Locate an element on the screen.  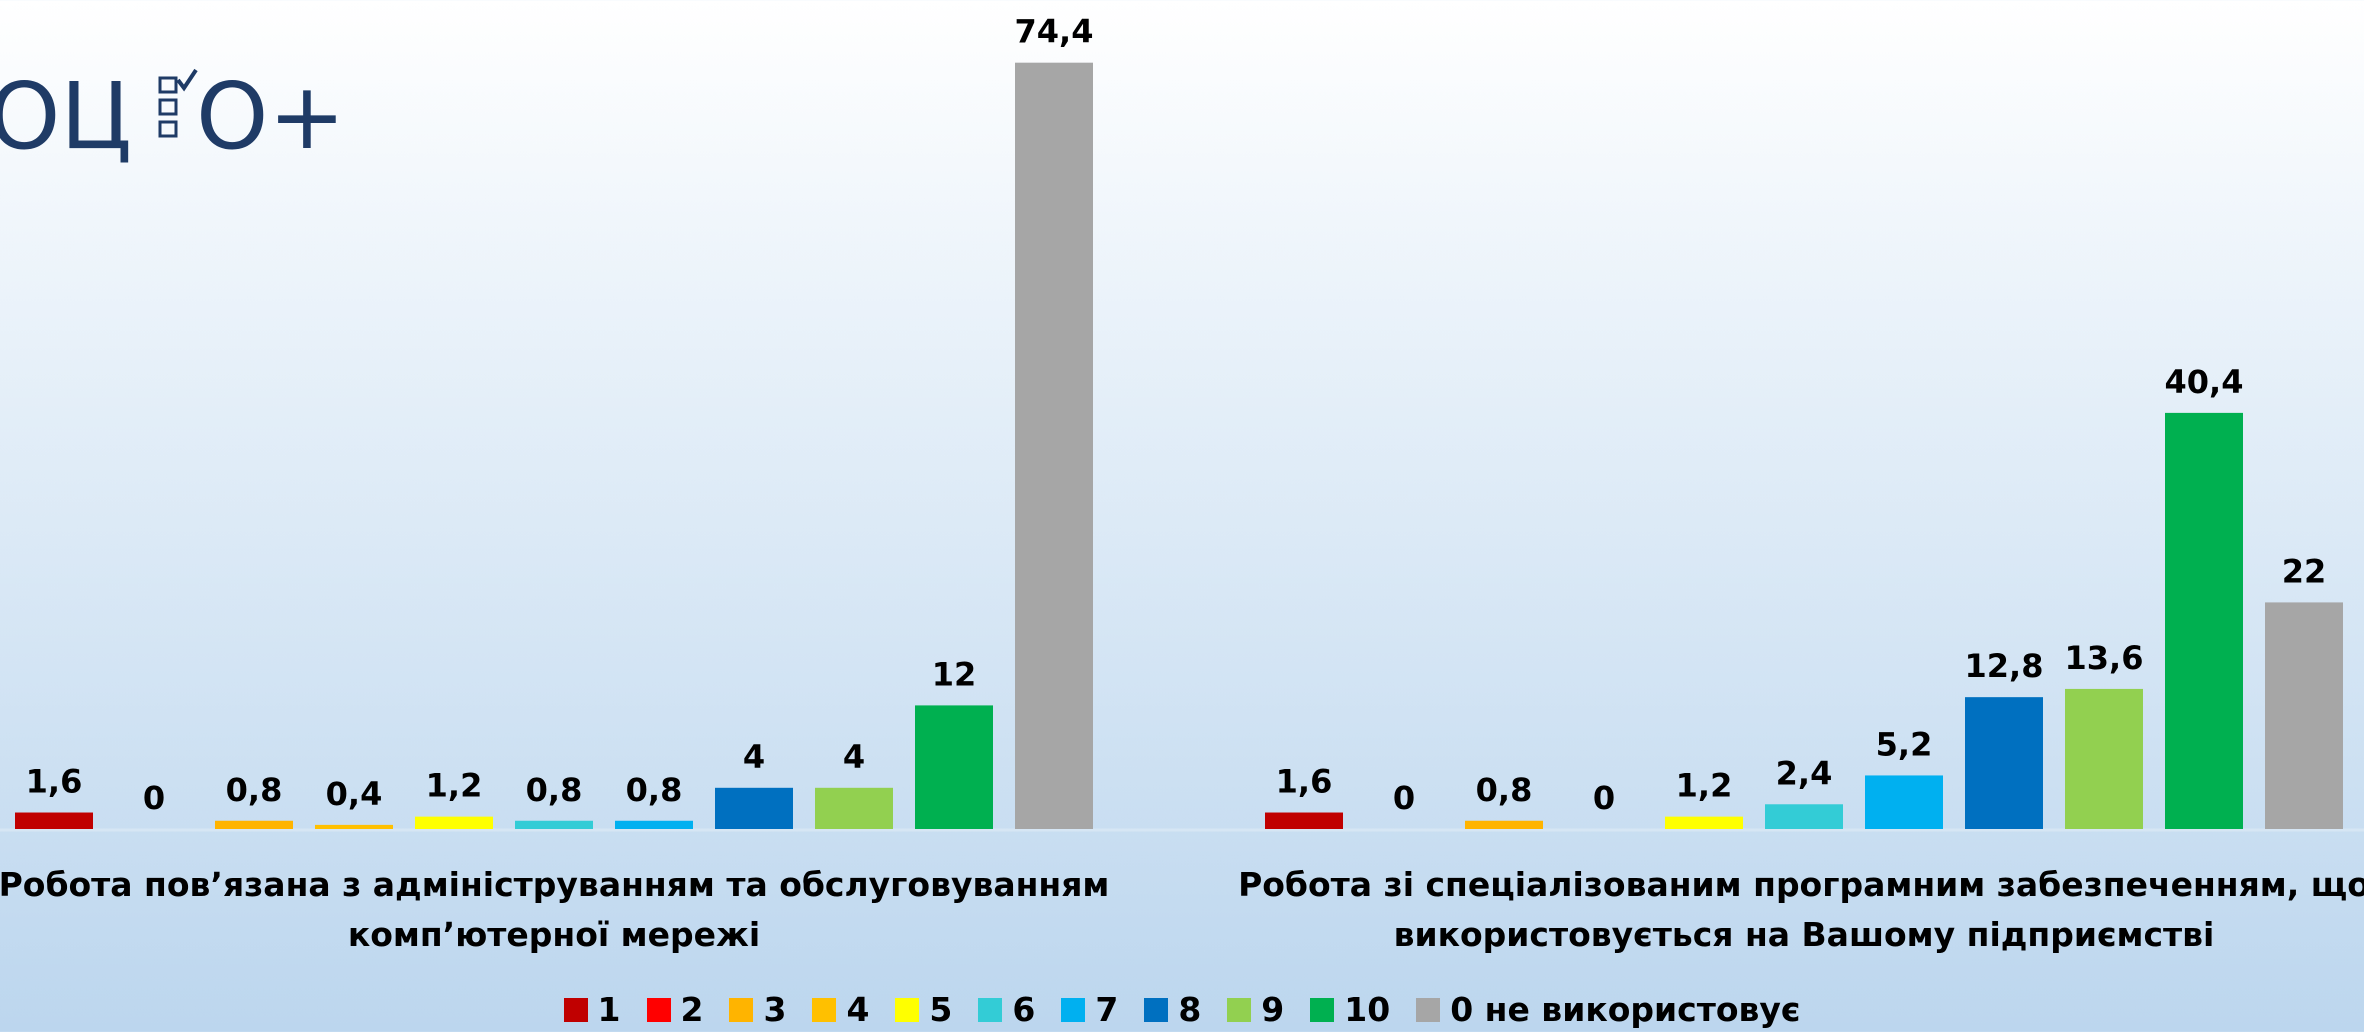
legend-label: 4 is located at coordinates (858, 1009).